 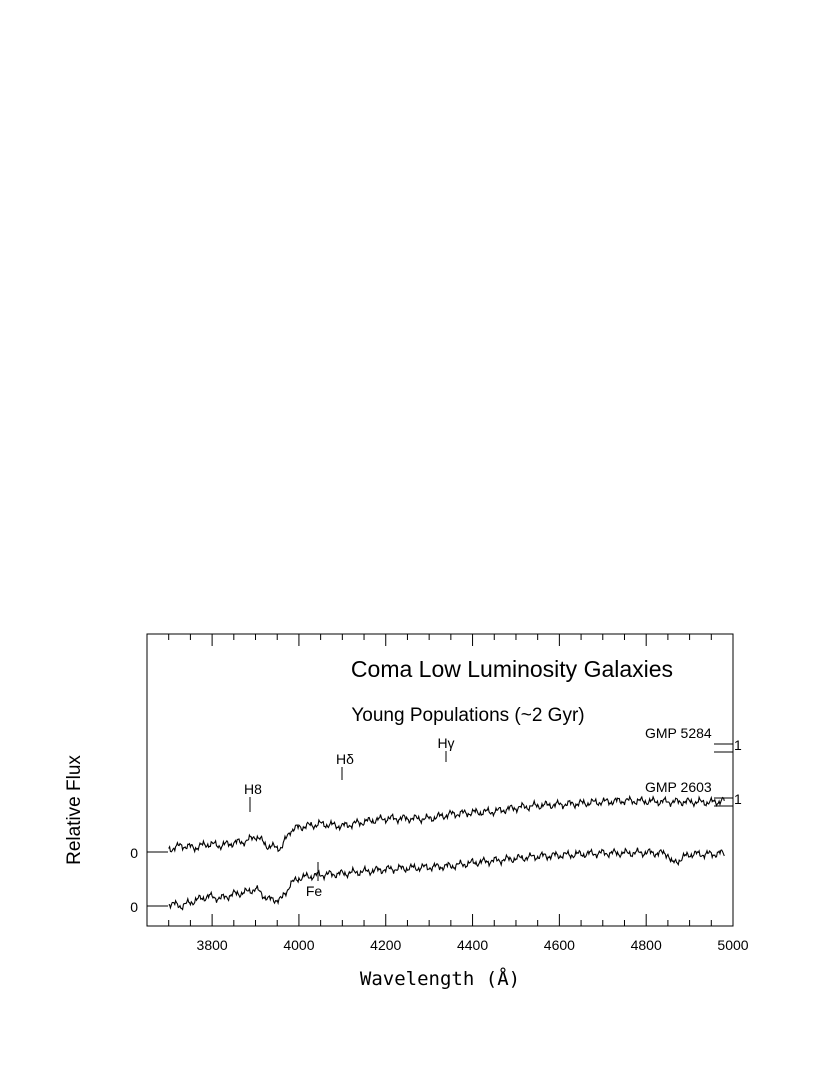 What do you see at coordinates (738, 745) in the screenshot?
I see `scale-label-1: 1` at bounding box center [738, 745].